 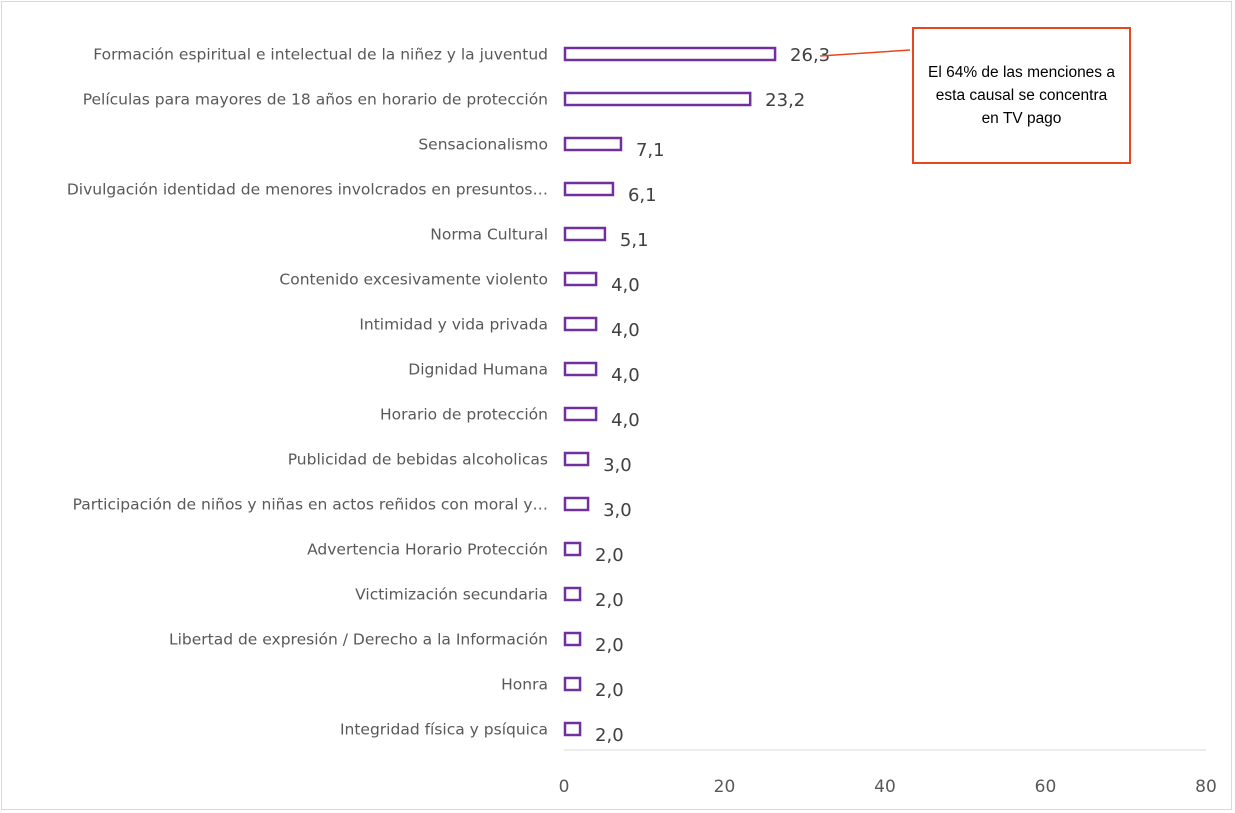 I want to click on value-label-13: 2,0, so click(x=609, y=600).